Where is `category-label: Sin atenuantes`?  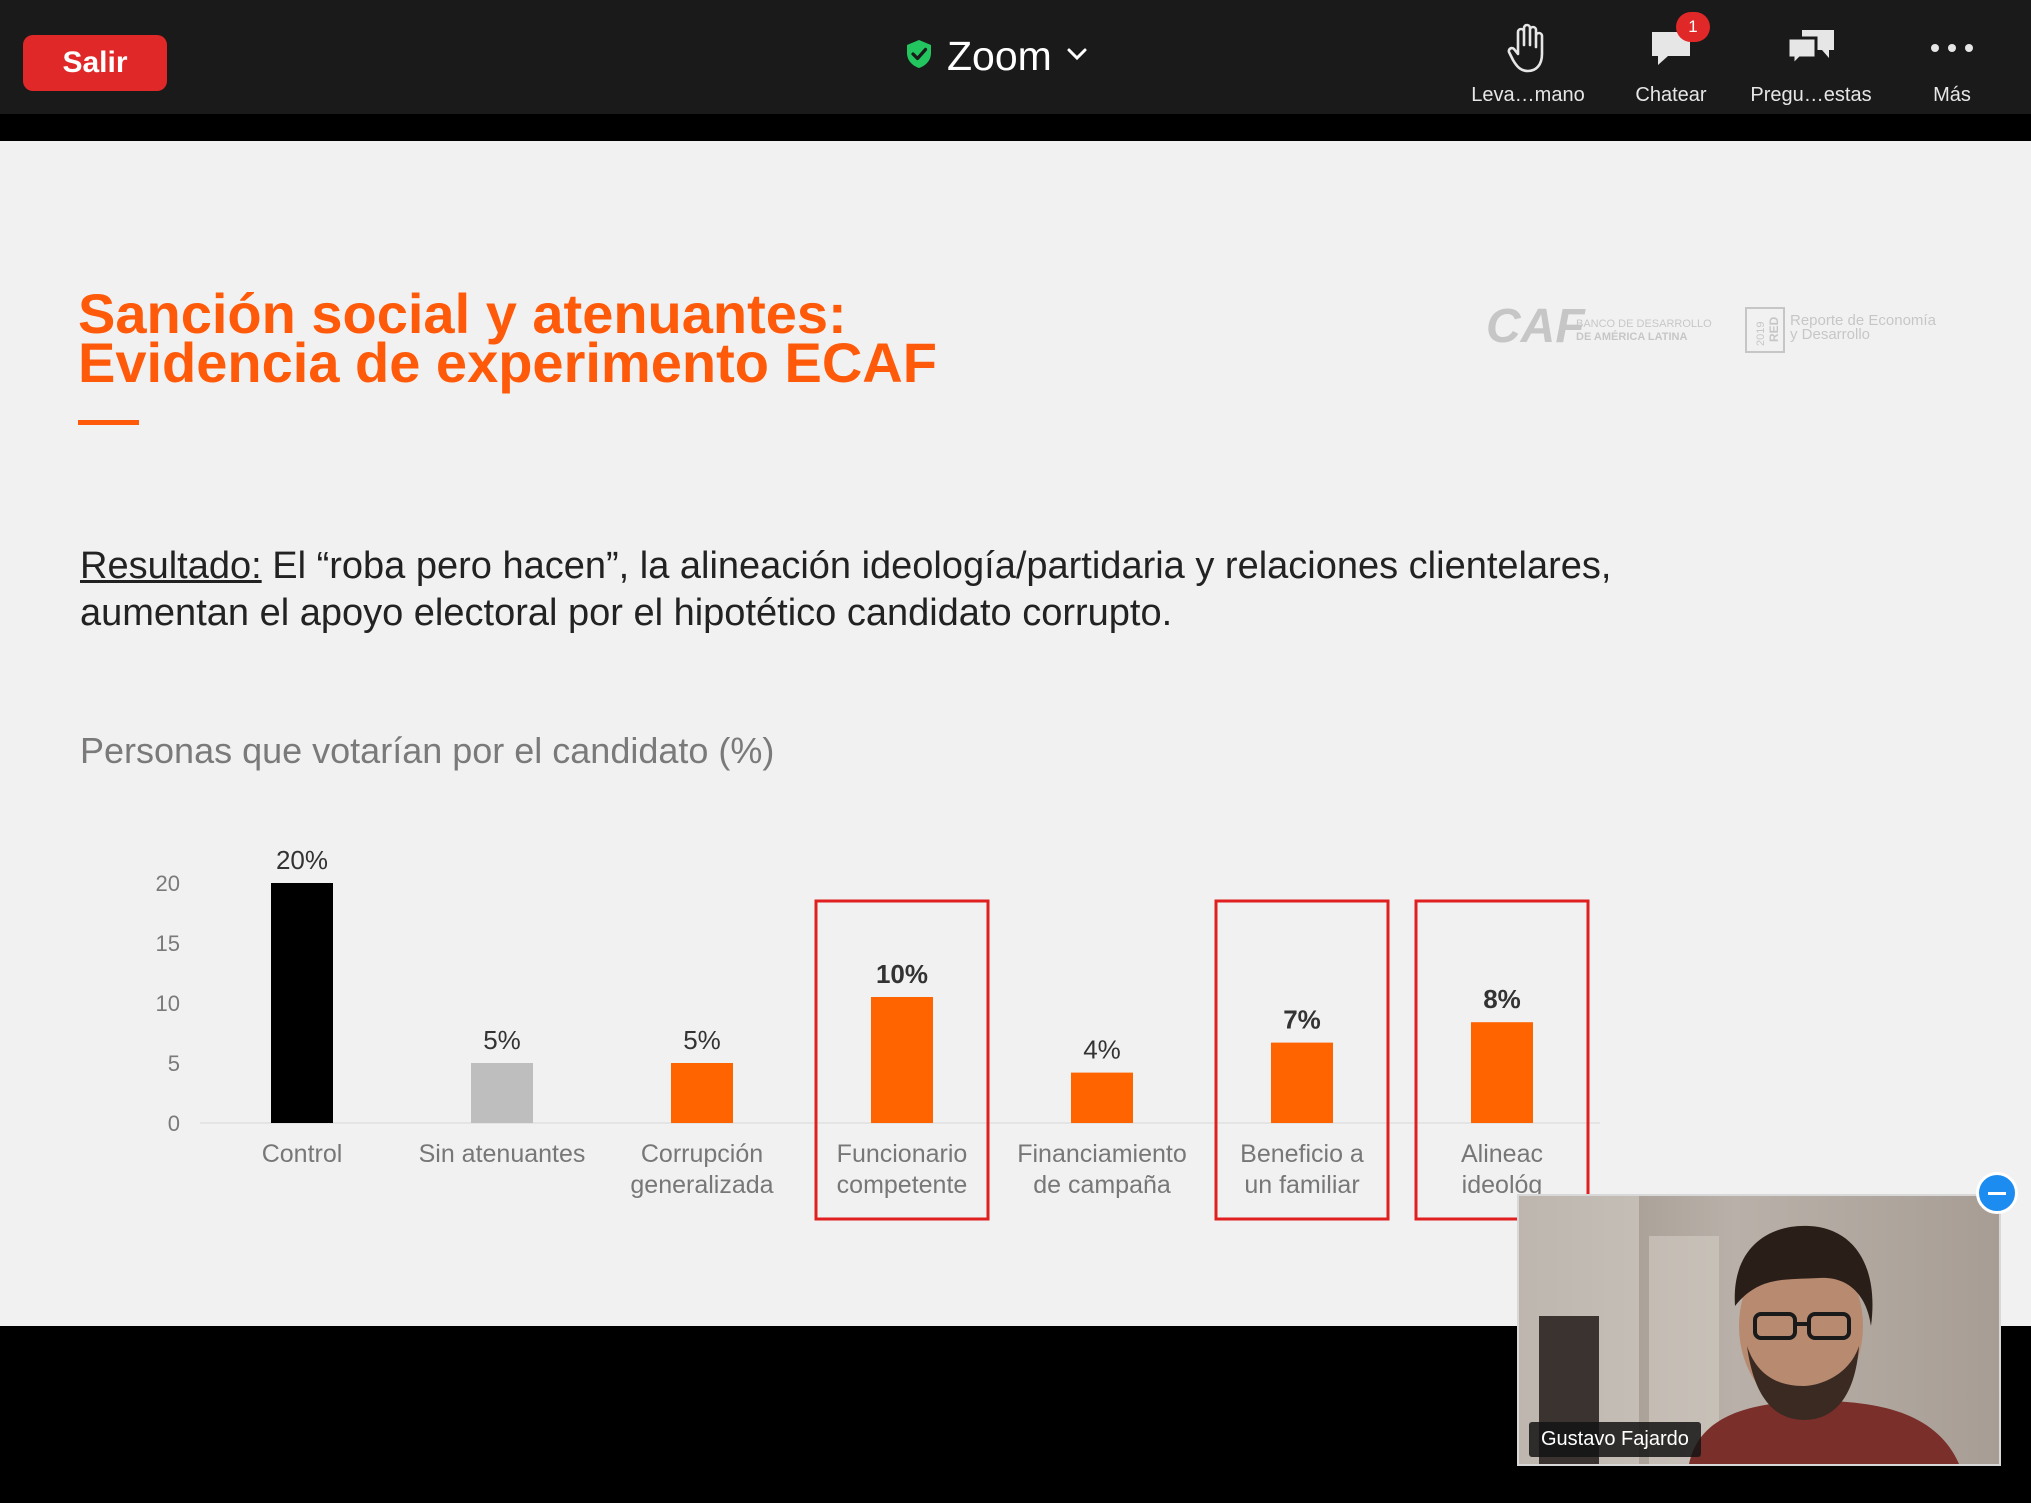 category-label: Sin atenuantes is located at coordinates (502, 1154).